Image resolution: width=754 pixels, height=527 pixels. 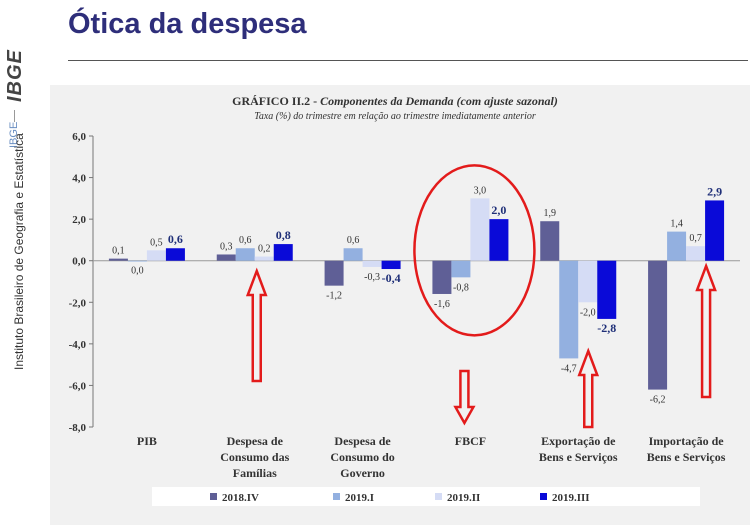 I want to click on y-tick-label: 2,0, so click(x=79, y=220).